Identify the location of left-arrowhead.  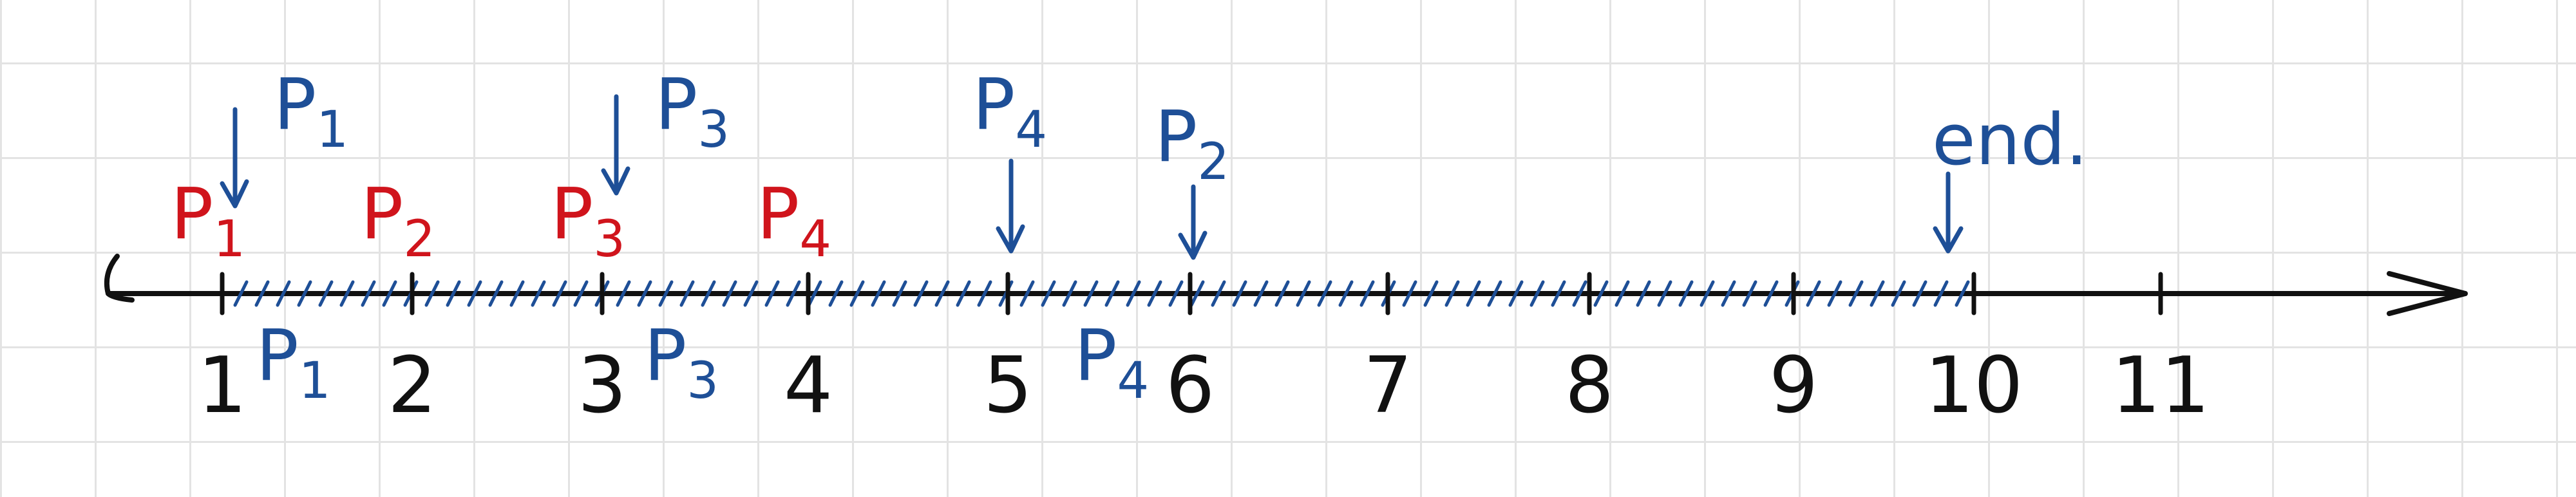
(120, 278).